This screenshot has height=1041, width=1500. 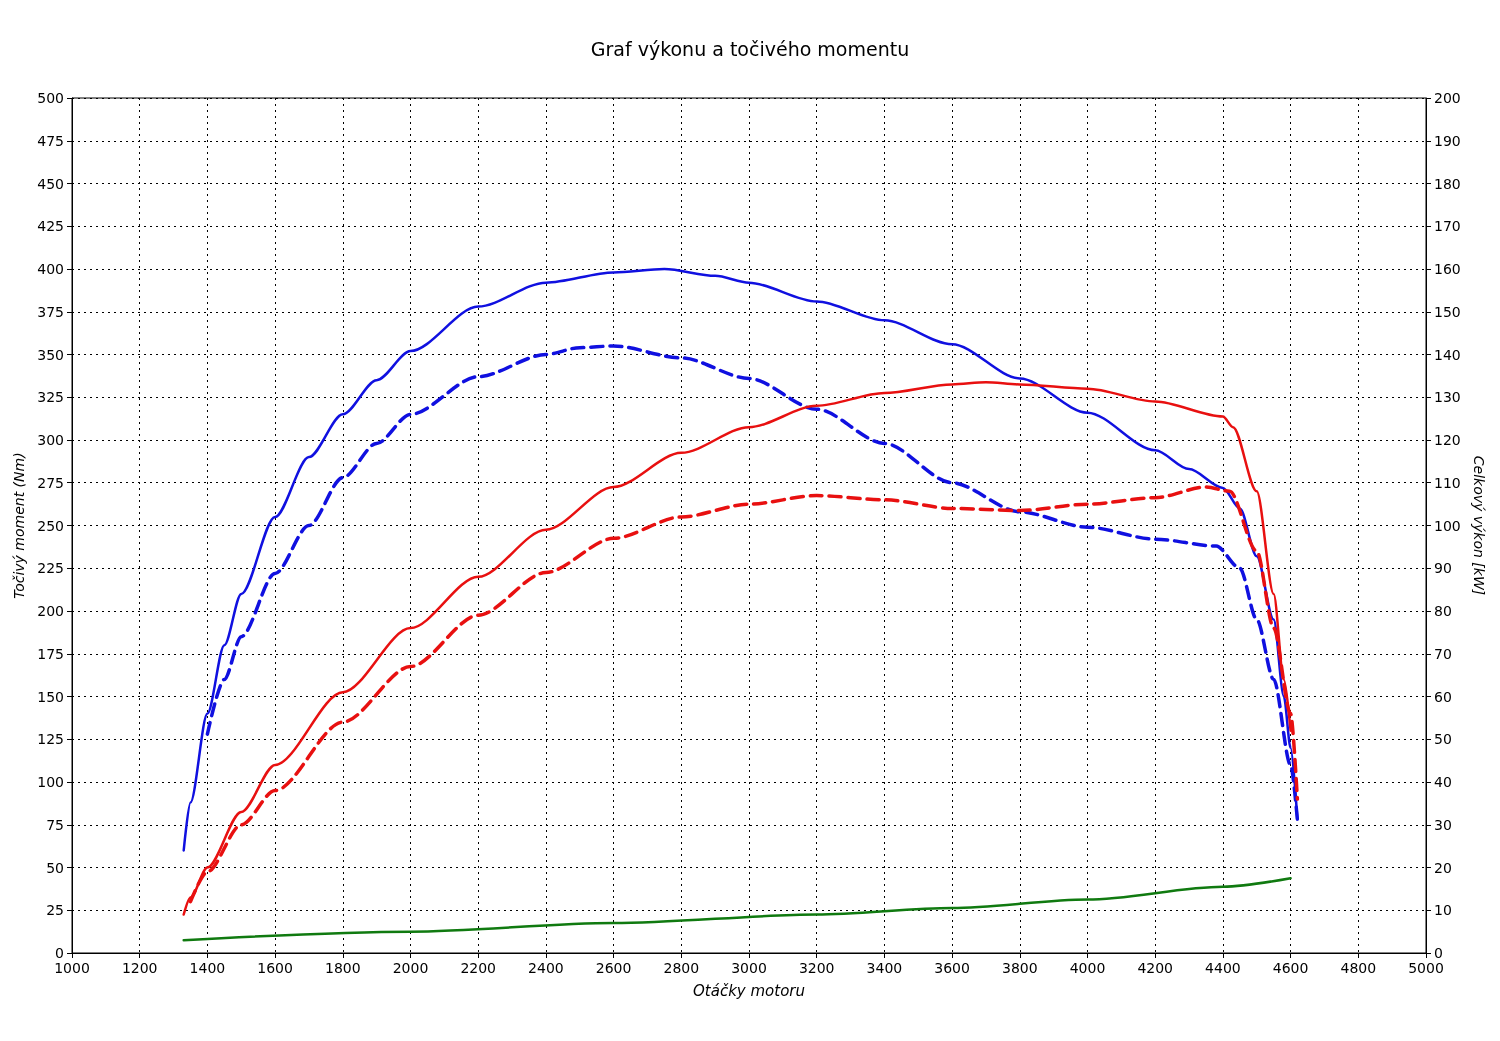 I want to click on x-axis-title: Otáčky motoru, so click(x=749, y=990).